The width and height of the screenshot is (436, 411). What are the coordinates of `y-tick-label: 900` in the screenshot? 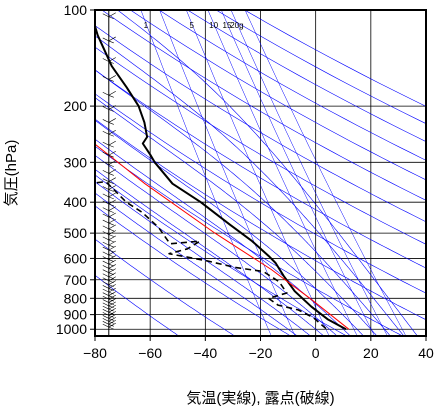 It's located at (76, 315).